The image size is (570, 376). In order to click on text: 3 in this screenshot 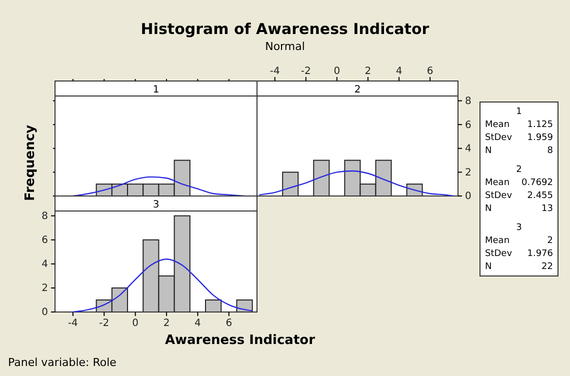, I will do `click(519, 228)`.